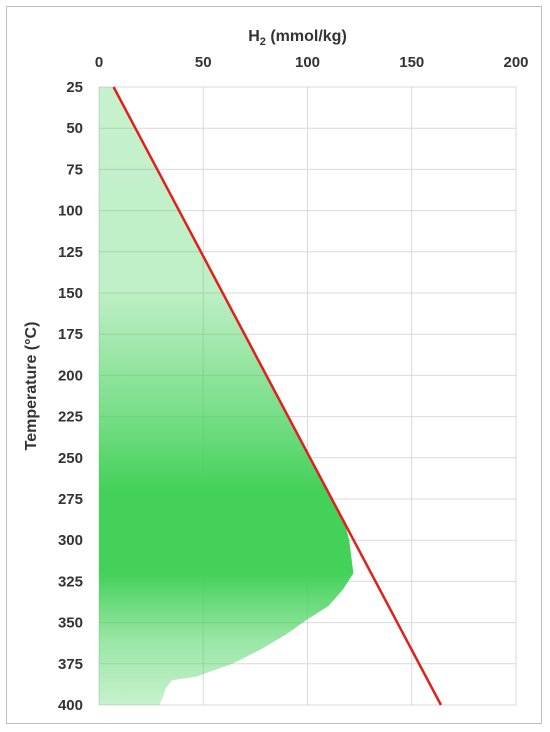 The image size is (550, 732). What do you see at coordinates (263, 42) in the screenshot?
I see `x-axis-title-sub: 2` at bounding box center [263, 42].